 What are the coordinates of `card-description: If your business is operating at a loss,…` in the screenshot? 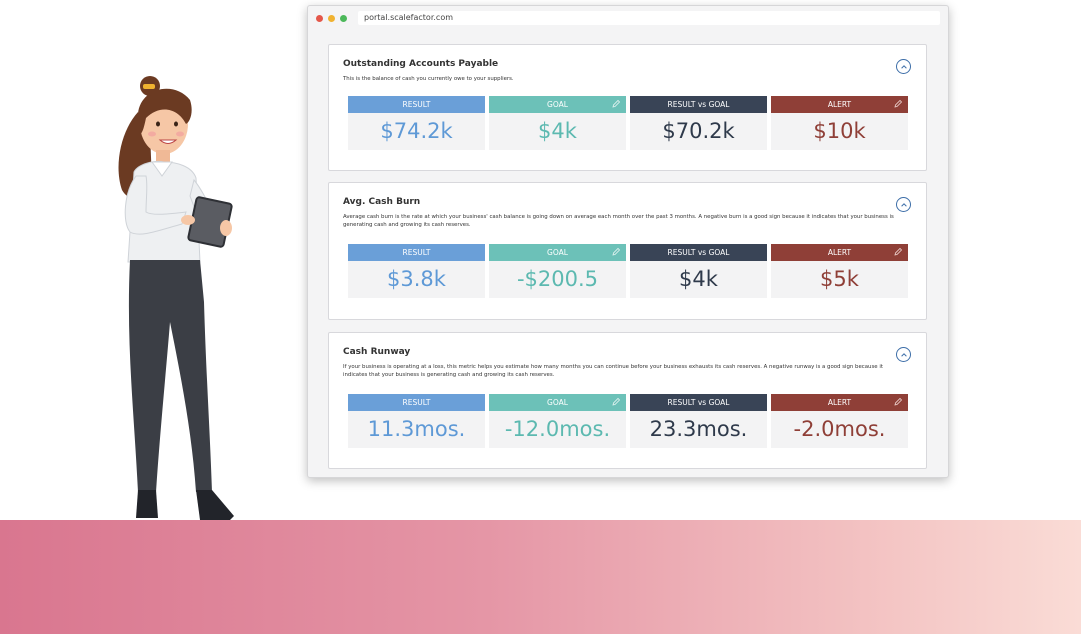 It's located at (613, 371).